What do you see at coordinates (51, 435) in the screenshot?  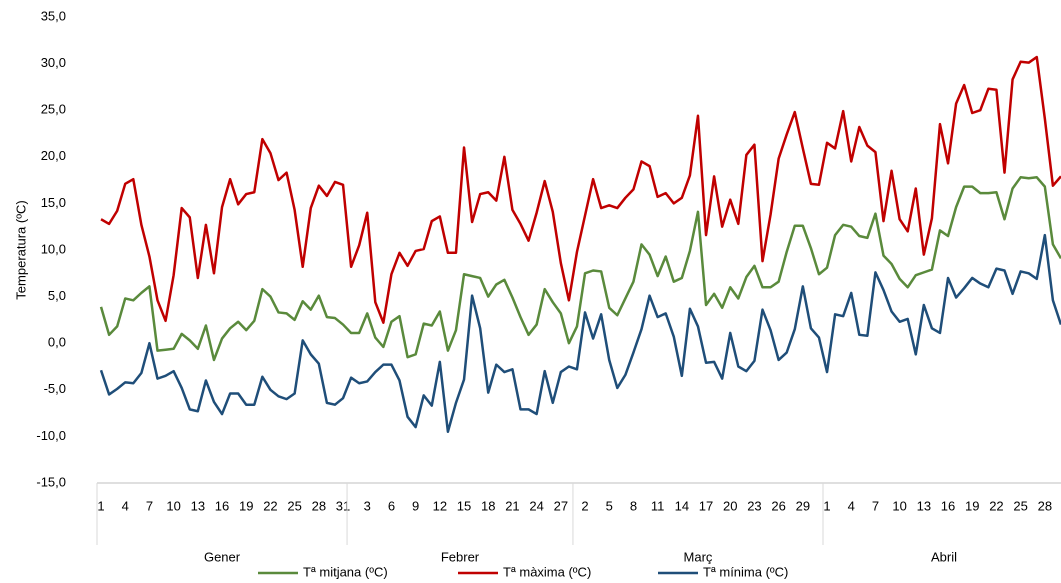 I see `y-tick-label: -10,0` at bounding box center [51, 435].